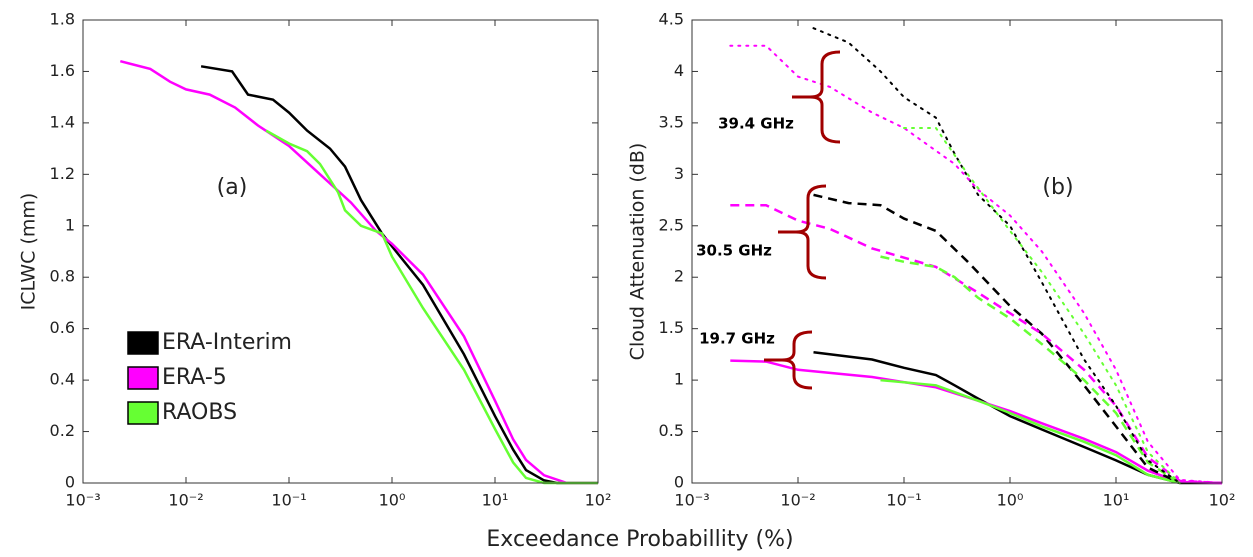  Describe the element at coordinates (638, 252) in the screenshot. I see `y-axis-label: Cloud Attenuation (dB)` at that location.